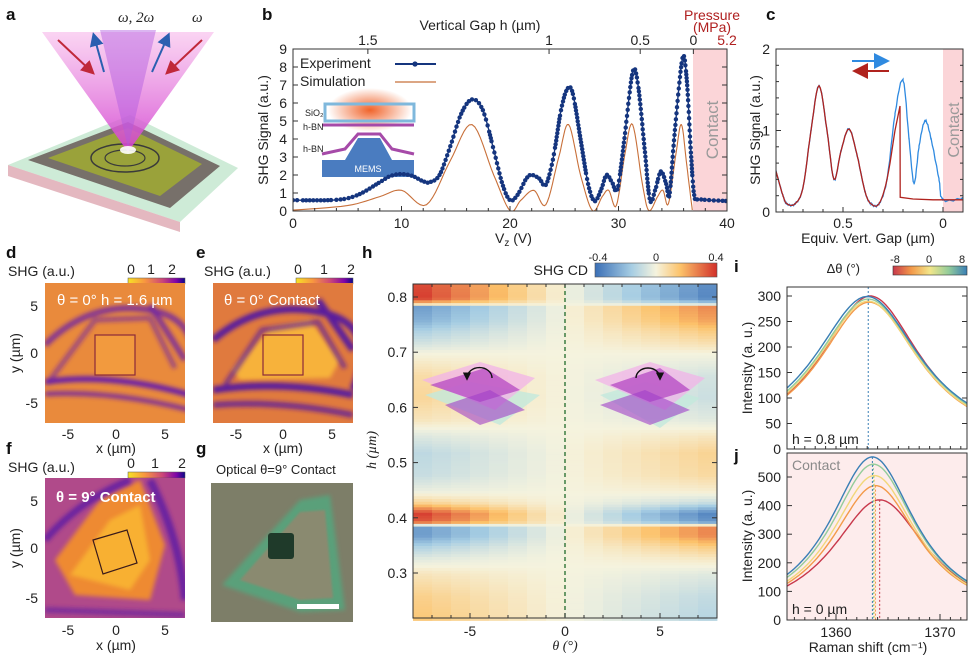 This screenshot has height=661, width=971. What do you see at coordinates (650, 374) in the screenshot?
I see `rotate-cw-icon` at bounding box center [650, 374].